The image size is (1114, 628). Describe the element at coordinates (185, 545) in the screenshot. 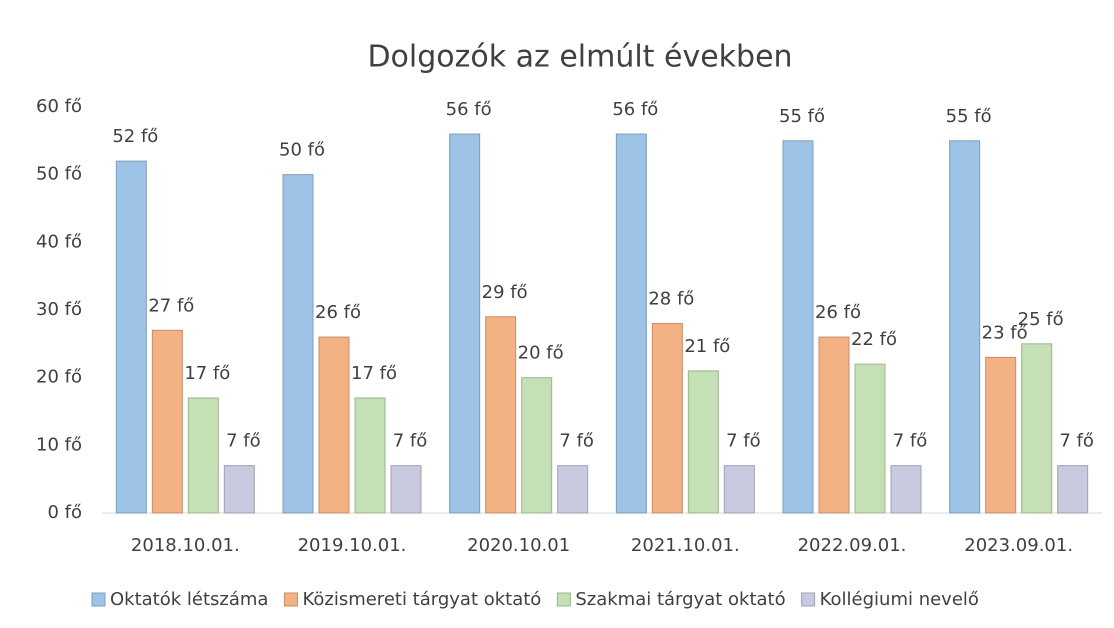

I see `x-tick-label: 2018.10.01.` at that location.